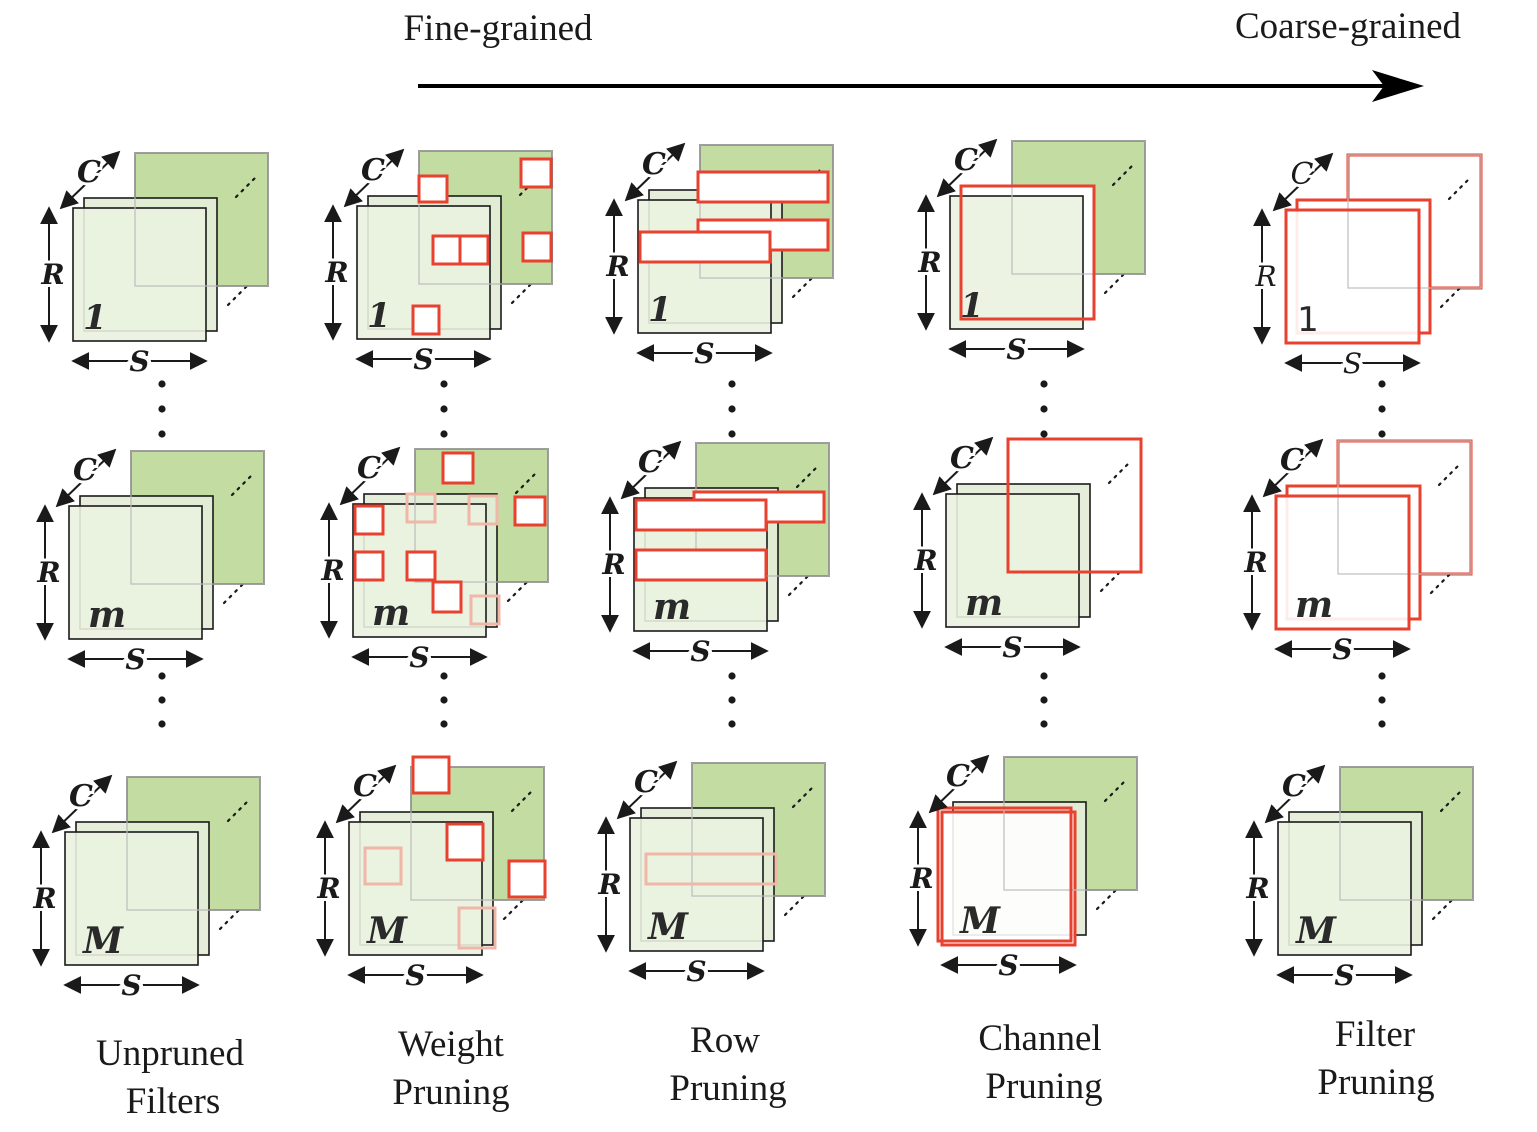  Describe the element at coordinates (149, 564) in the screenshot. I see `filter-stack-unpruned-m: C R Sm` at that location.